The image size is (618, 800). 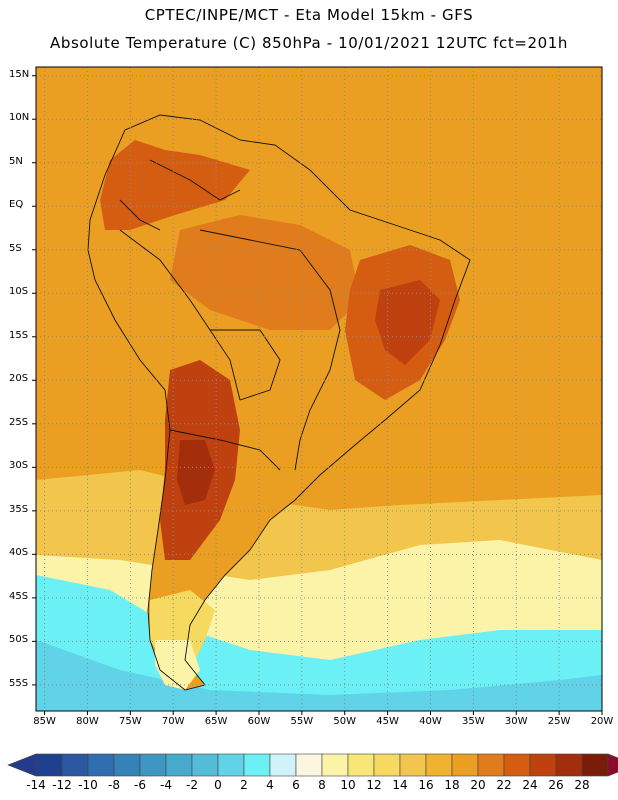 I want to click on colorbar-label: 2, so click(x=244, y=785).